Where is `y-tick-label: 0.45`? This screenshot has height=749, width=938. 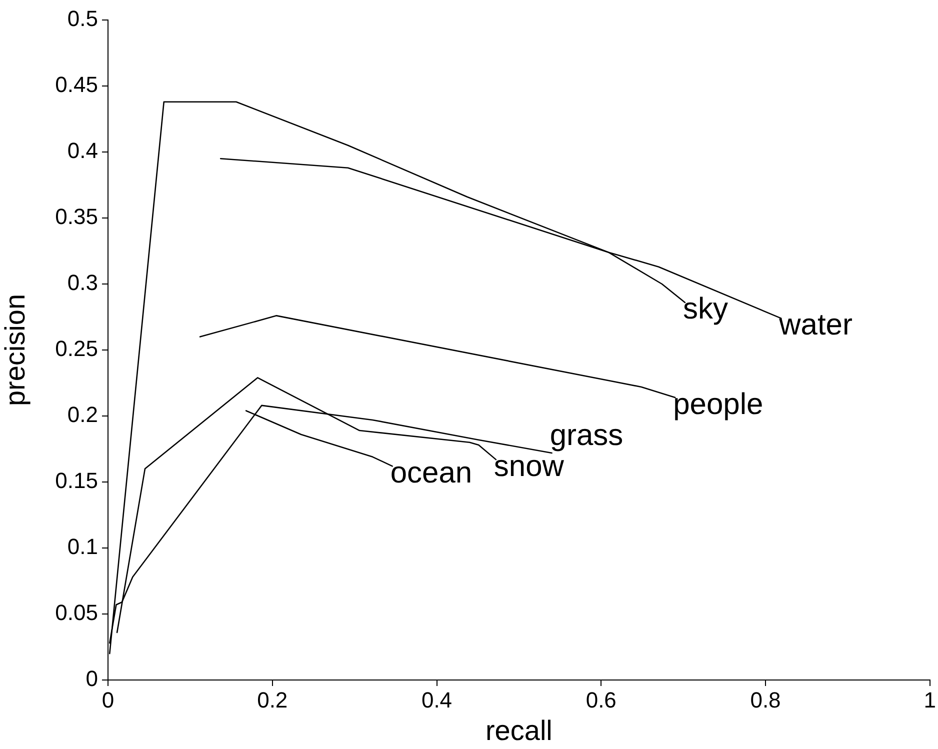
y-tick-label: 0.45 is located at coordinates (76, 85).